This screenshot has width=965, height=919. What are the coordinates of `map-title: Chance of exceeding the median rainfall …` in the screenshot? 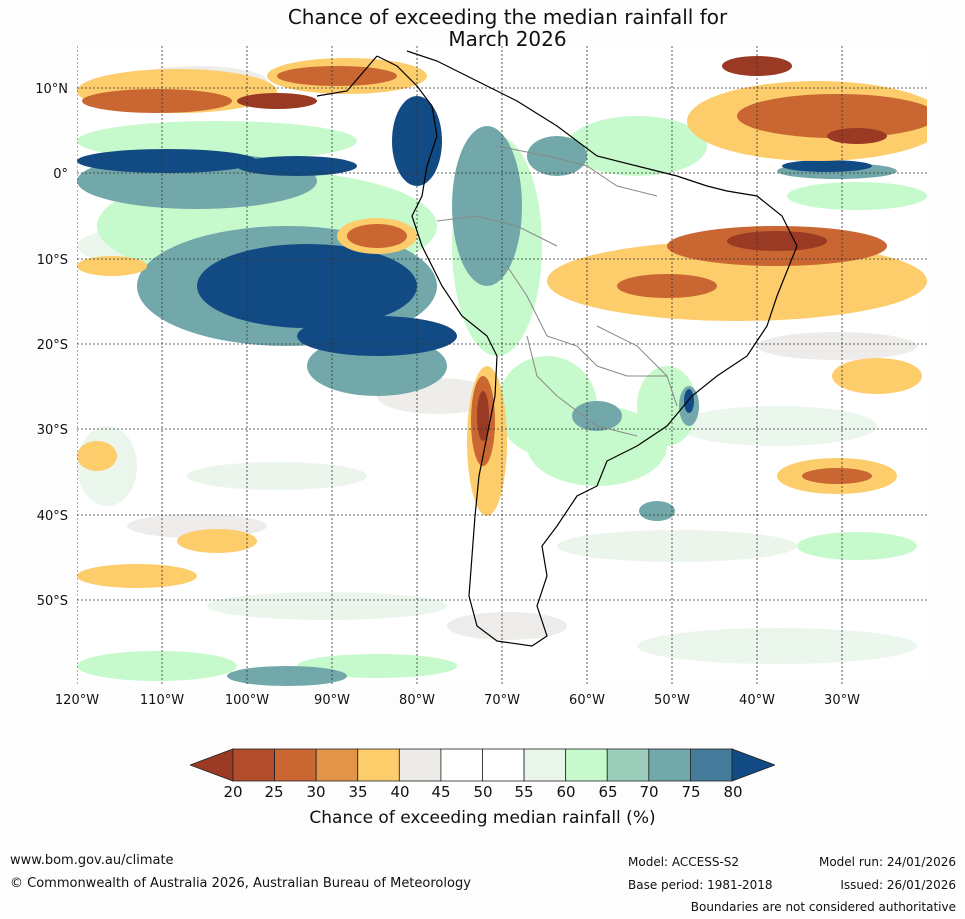 It's located at (507, 17).